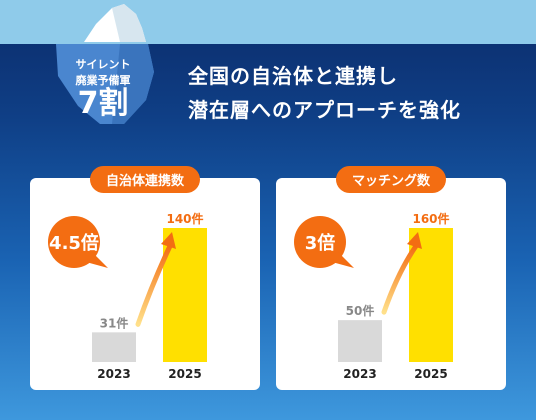 The height and width of the screenshot is (420, 536). I want to click on bar-value-label-2025: 160件, so click(430, 218).